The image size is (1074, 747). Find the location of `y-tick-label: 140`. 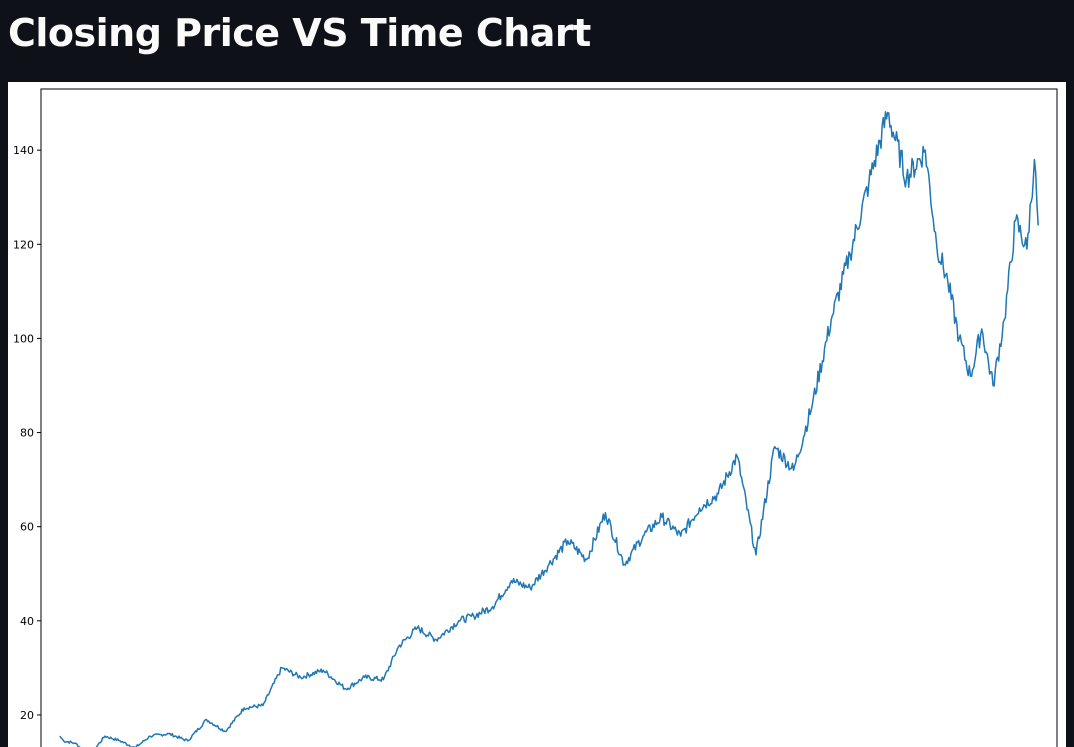

y-tick-label: 140 is located at coordinates (23, 150).